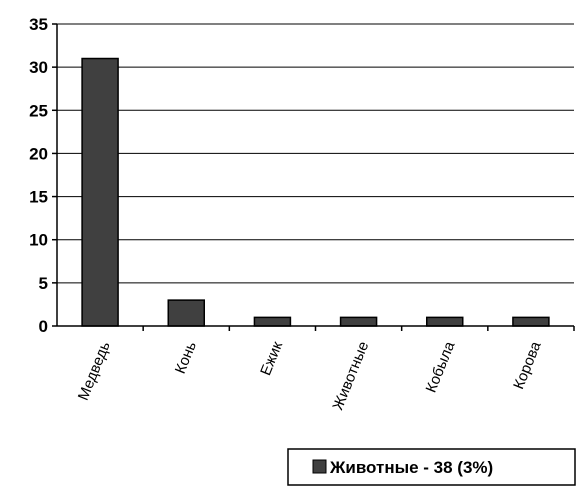 The height and width of the screenshot is (487, 580). What do you see at coordinates (38, 110) in the screenshot?
I see `y-tick-label: 25` at bounding box center [38, 110].